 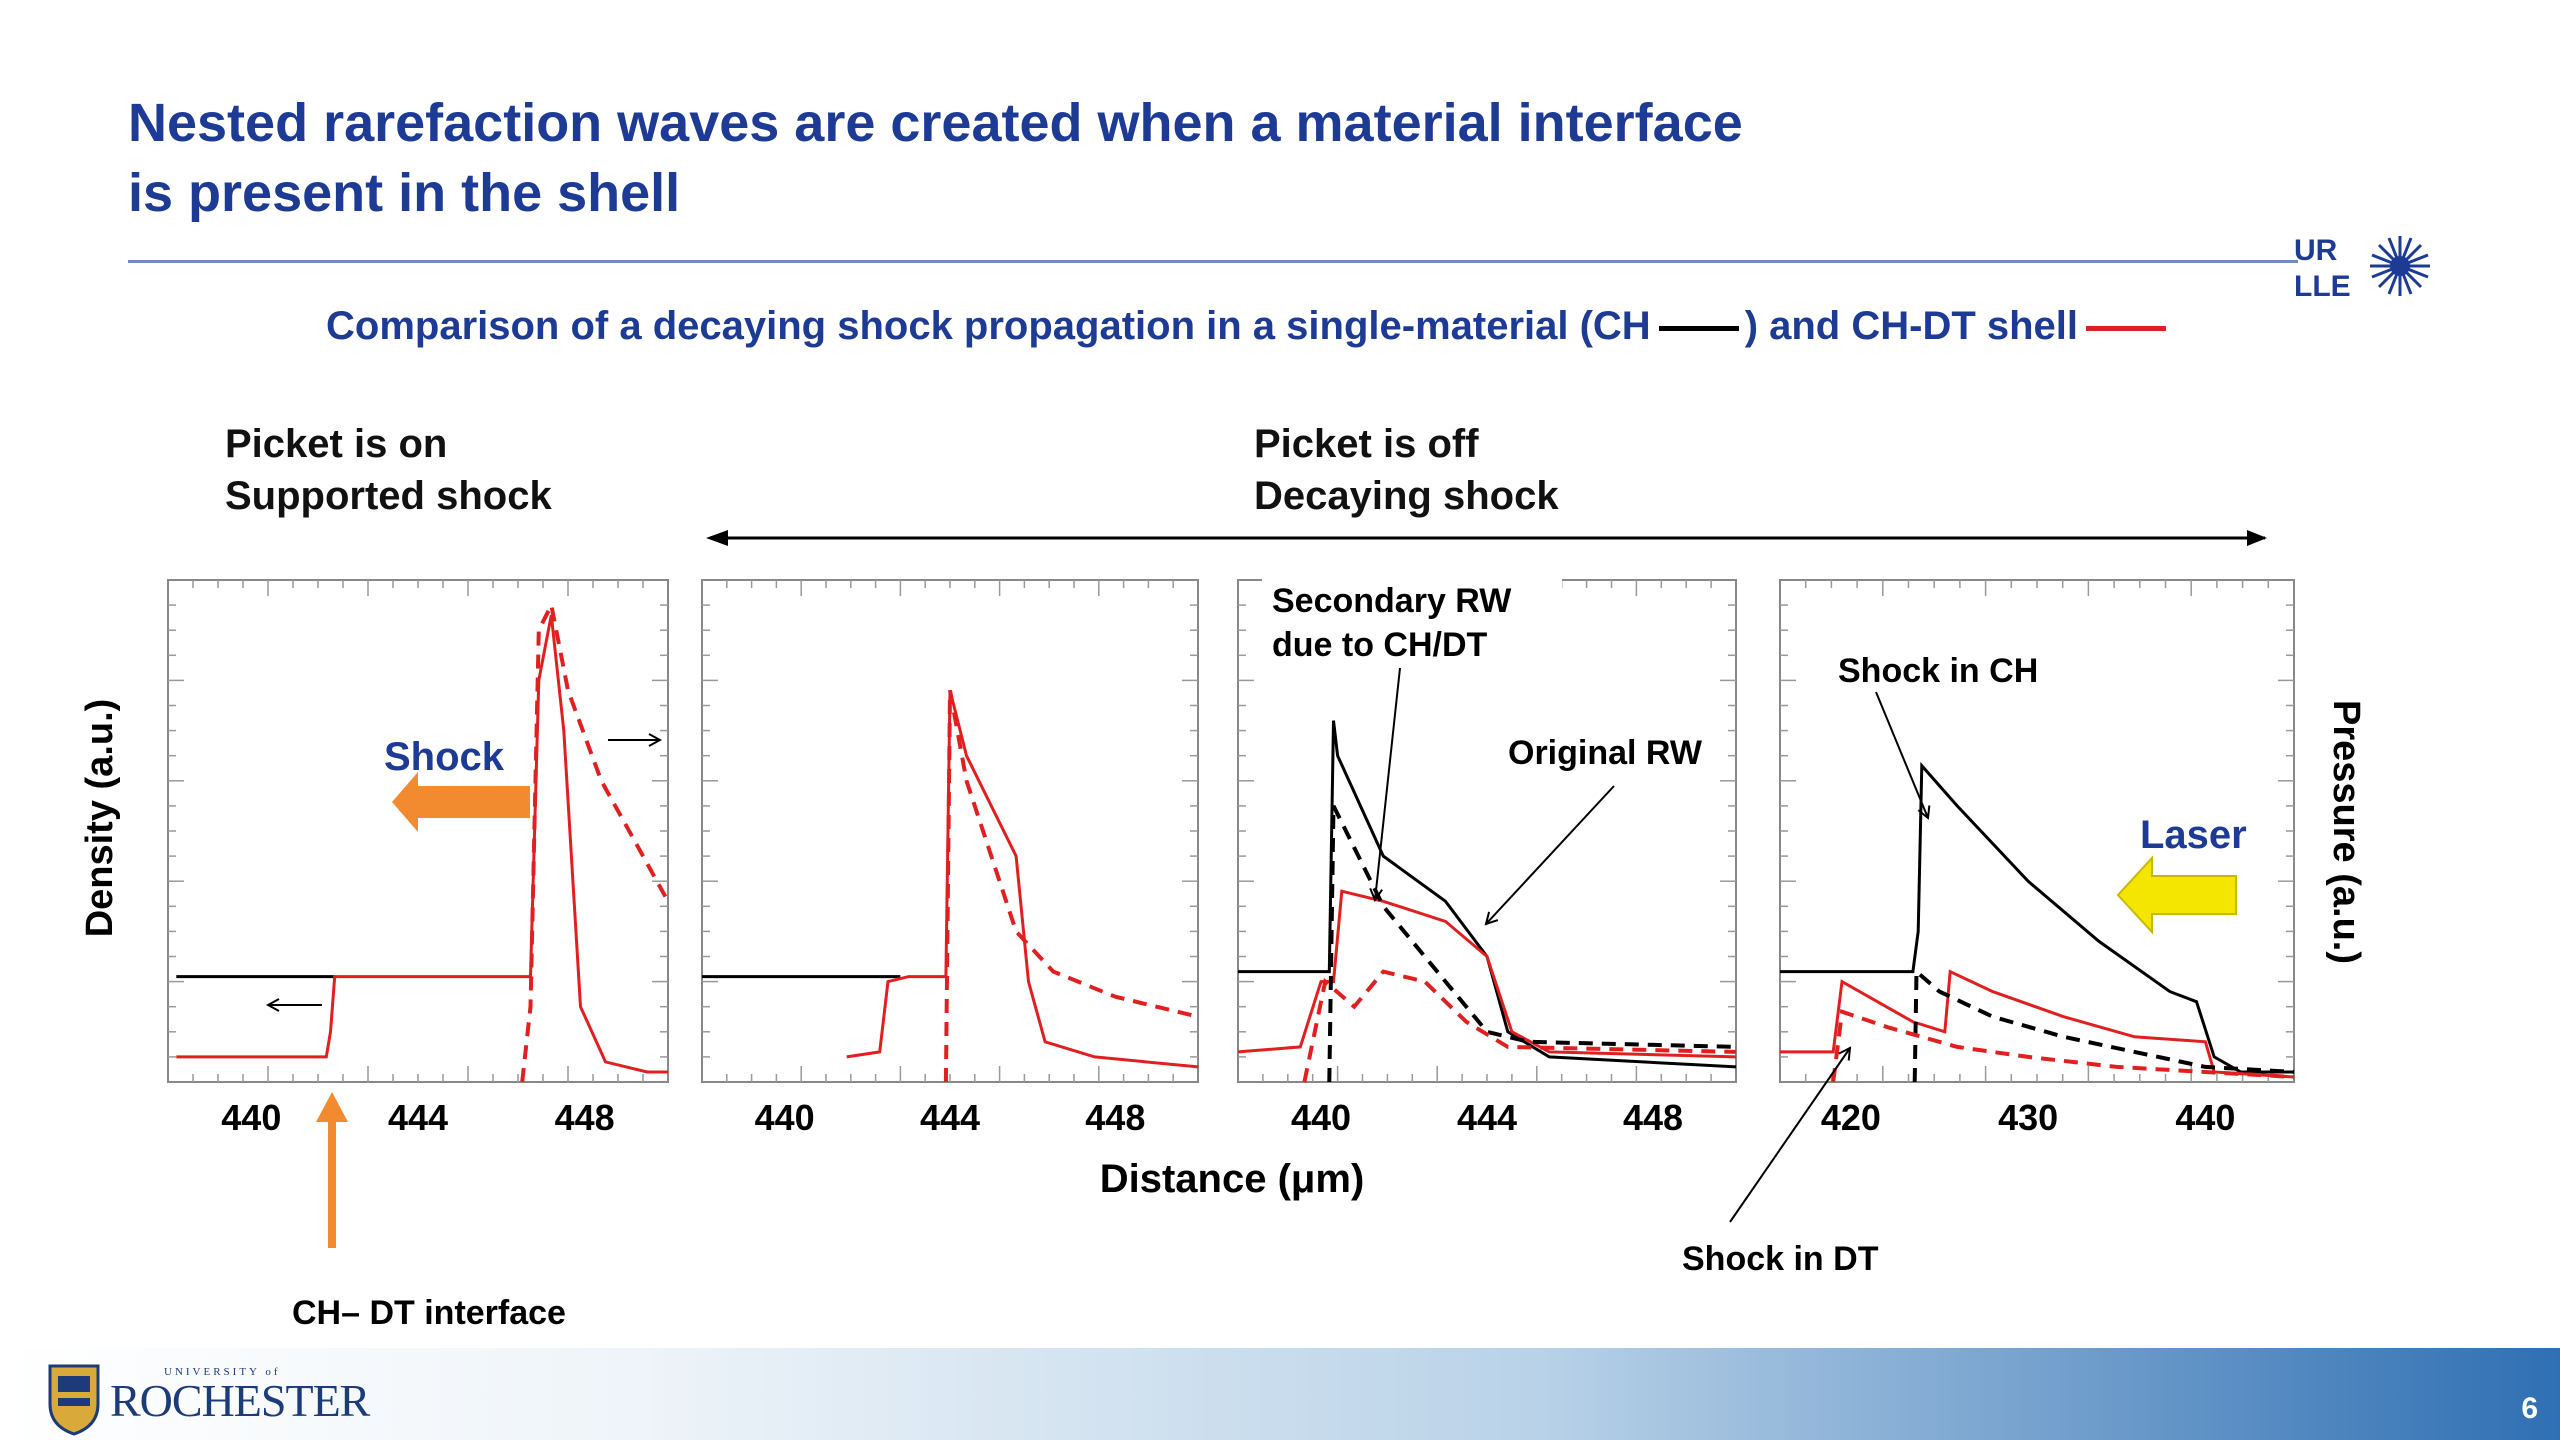 I want to click on series-ch, so click(x=2037, y=917).